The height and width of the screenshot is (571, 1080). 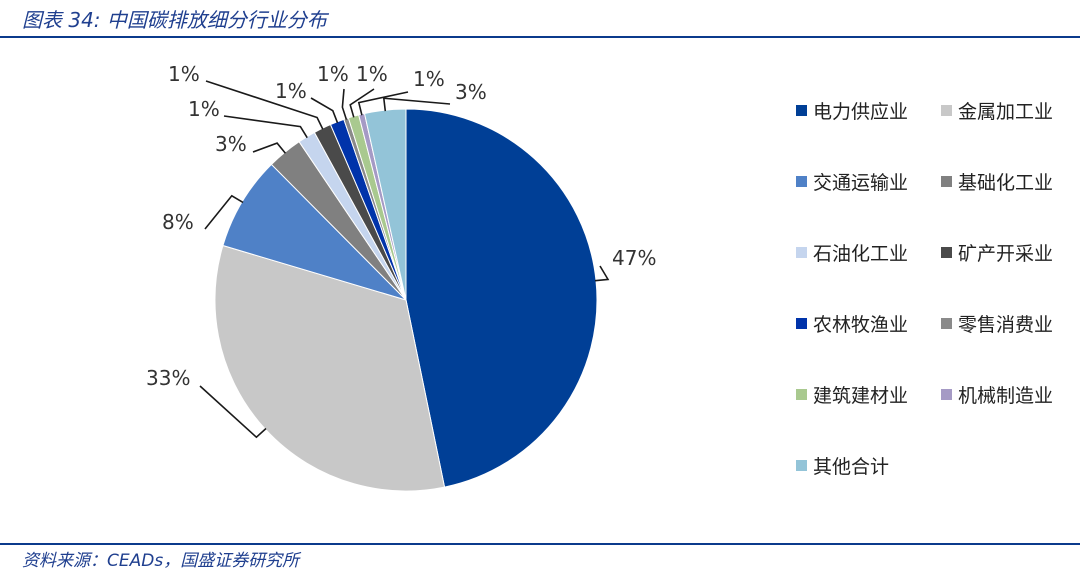 I want to click on legend-label-3: 交通运输业, so click(x=860, y=183).